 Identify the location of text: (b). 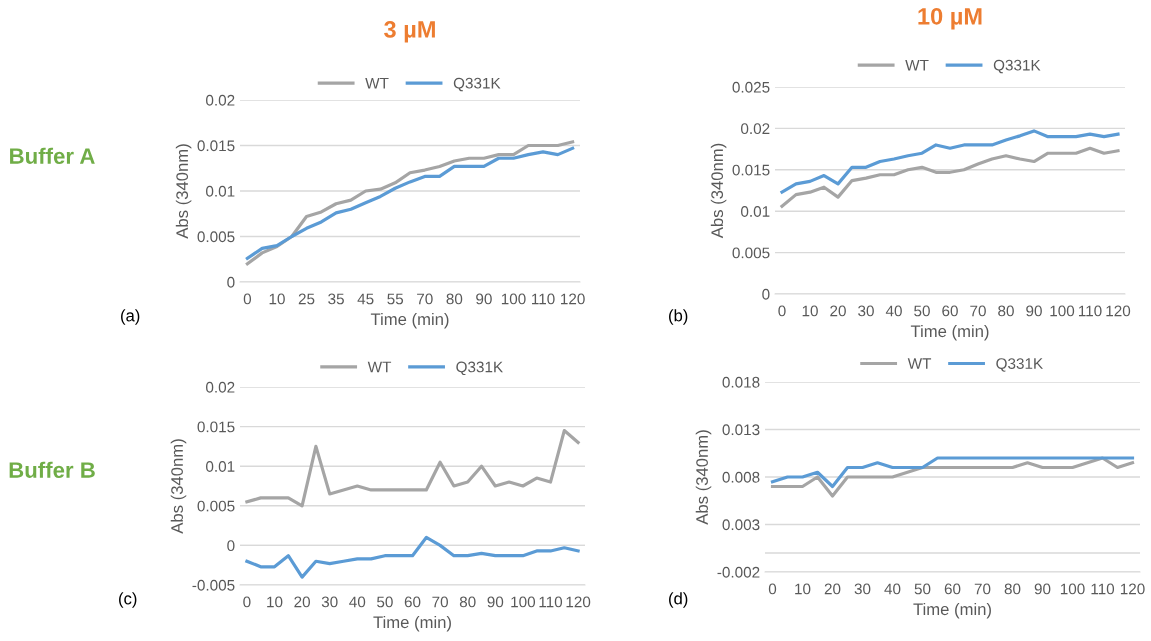
(678, 317).